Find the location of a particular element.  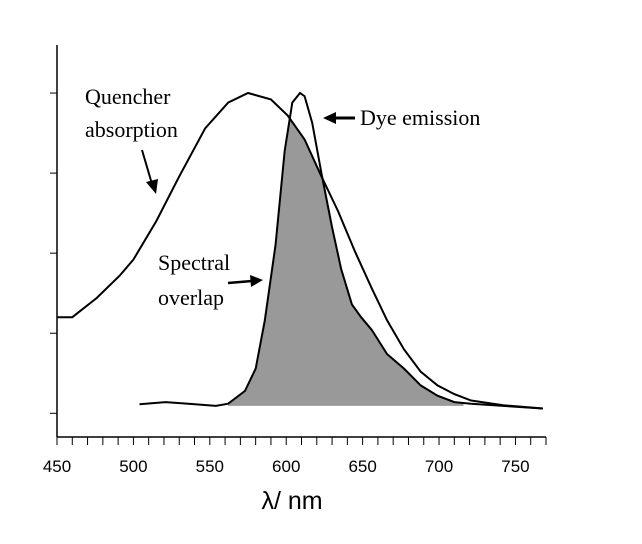

x-tick-label: 700 is located at coordinates (439, 466).